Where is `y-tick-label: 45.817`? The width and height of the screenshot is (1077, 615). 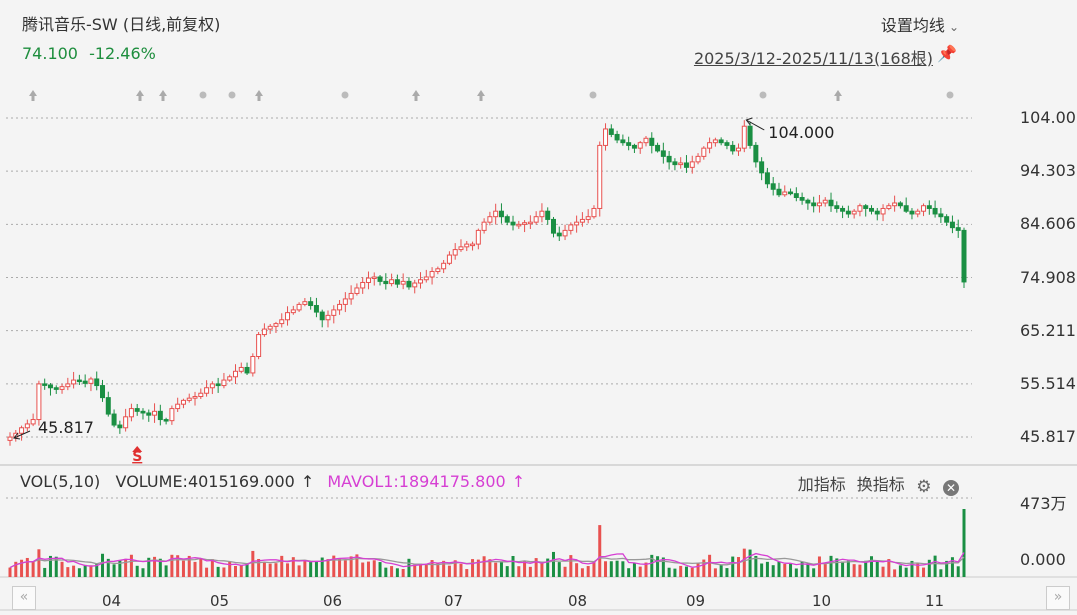 y-tick-label: 45.817 is located at coordinates (1048, 436).